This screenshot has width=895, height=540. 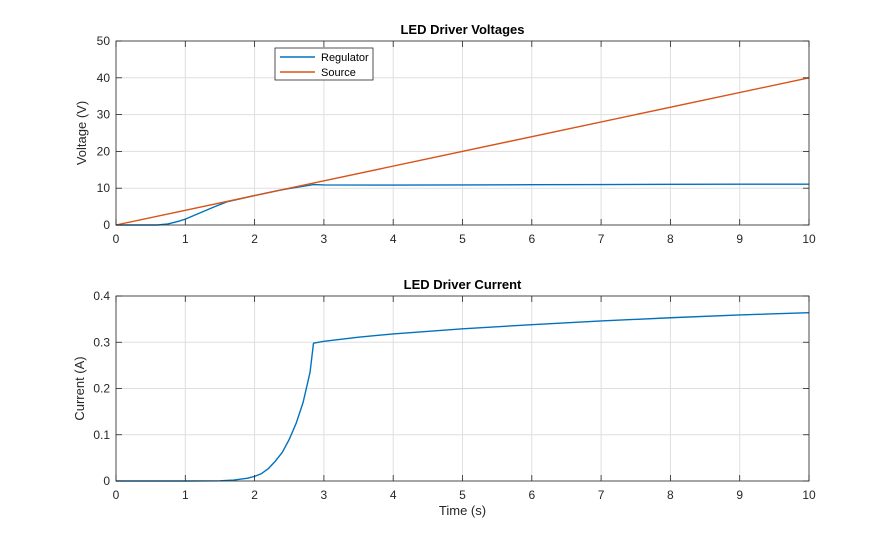 I want to click on legend-entry: Source, so click(x=338, y=73).